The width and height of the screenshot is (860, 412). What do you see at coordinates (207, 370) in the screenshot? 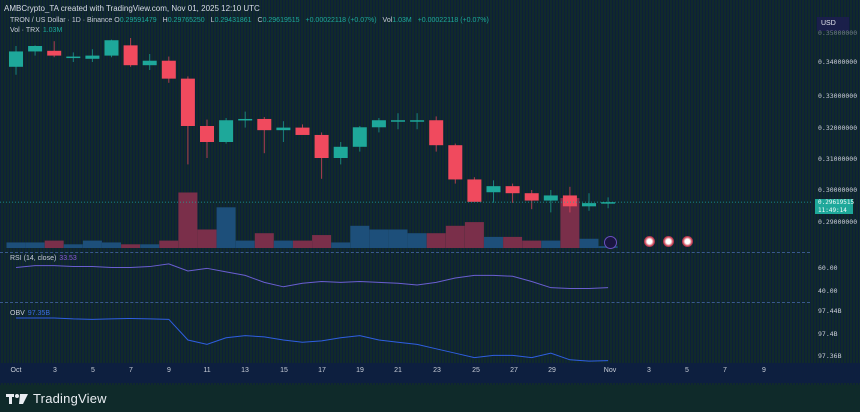
I see `time-tick: 11` at bounding box center [207, 370].